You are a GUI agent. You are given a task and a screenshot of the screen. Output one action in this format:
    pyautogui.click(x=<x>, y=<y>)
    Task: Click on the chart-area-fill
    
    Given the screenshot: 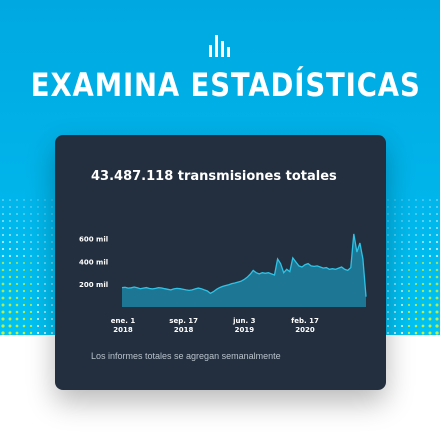 What is the action you would take?
    pyautogui.click(x=244, y=270)
    